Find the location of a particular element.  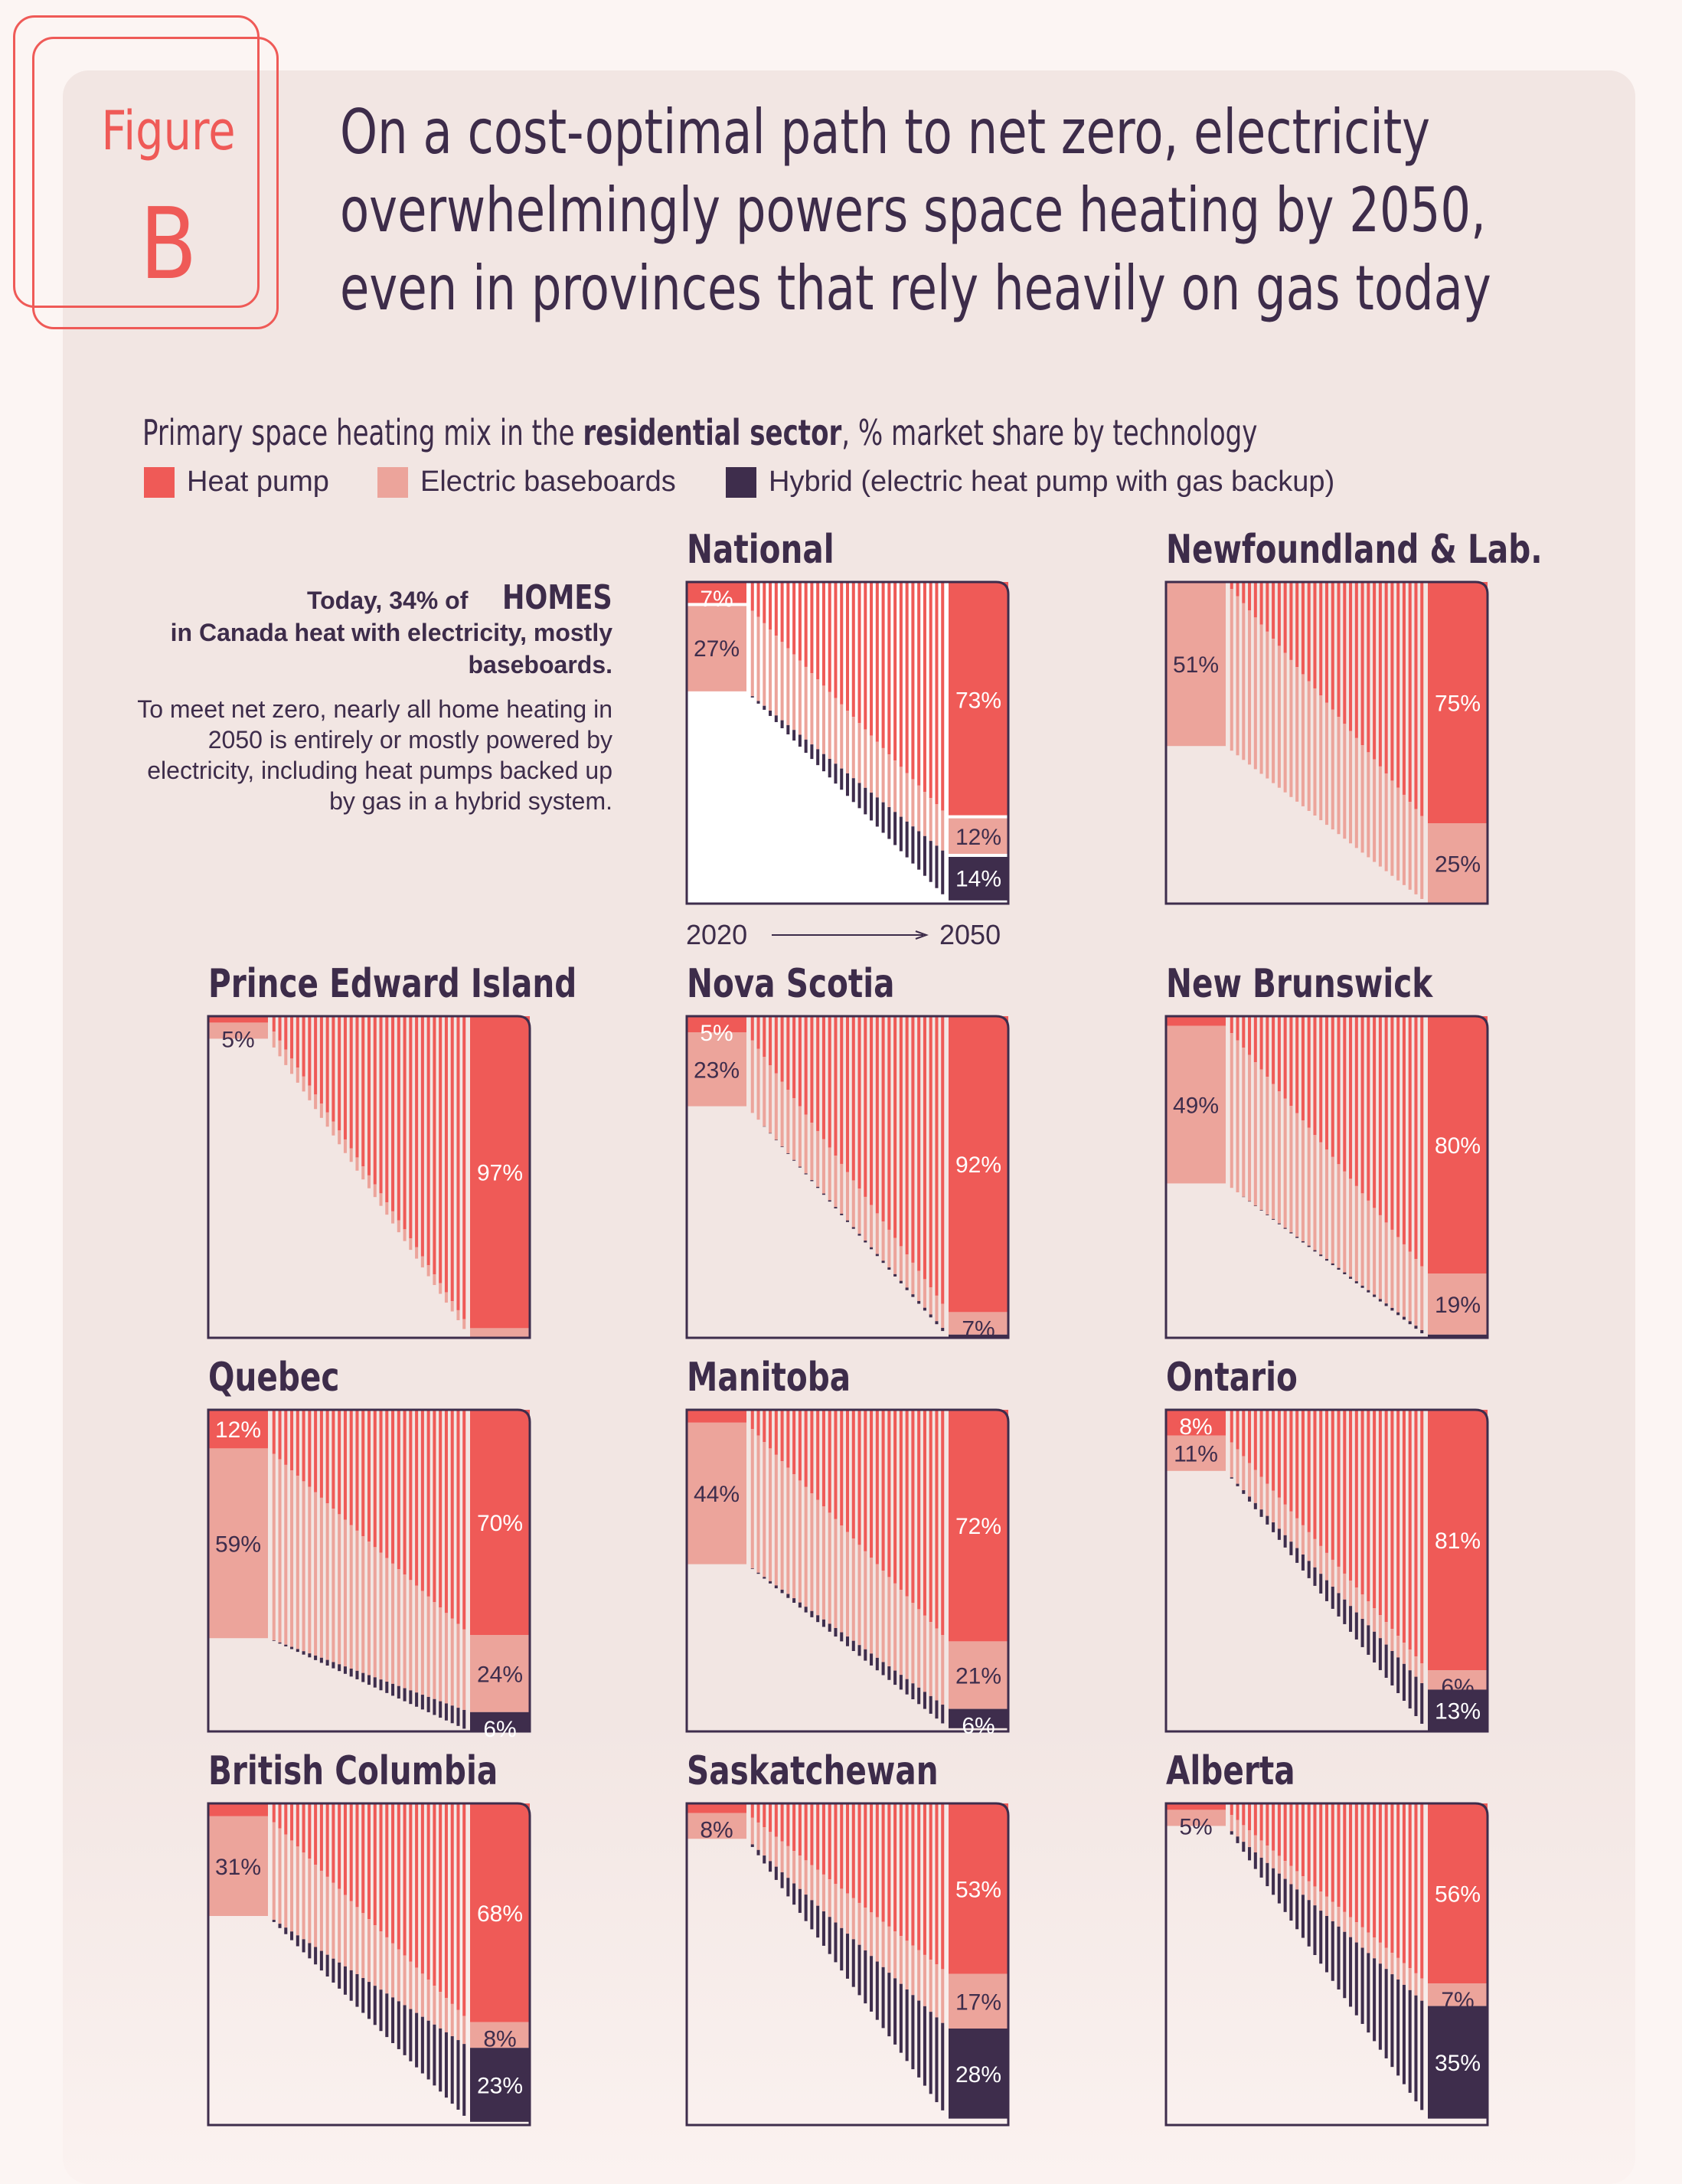

value-label-end: 92% is located at coordinates (978, 1165).